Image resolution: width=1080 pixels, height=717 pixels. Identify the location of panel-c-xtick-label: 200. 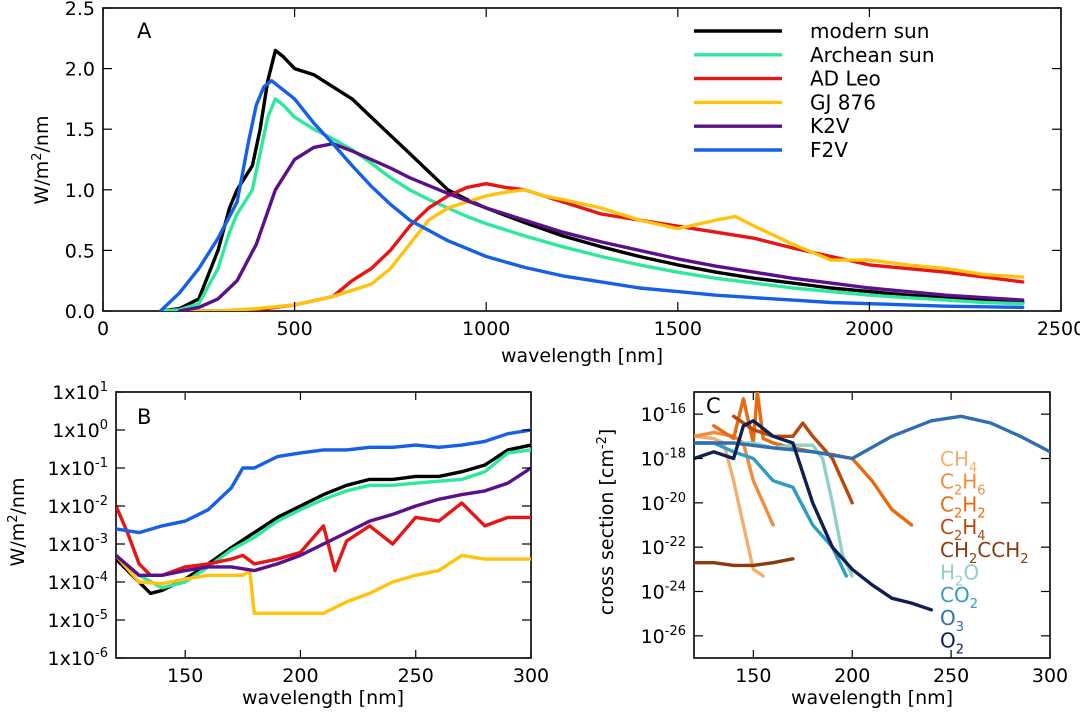
(852, 676).